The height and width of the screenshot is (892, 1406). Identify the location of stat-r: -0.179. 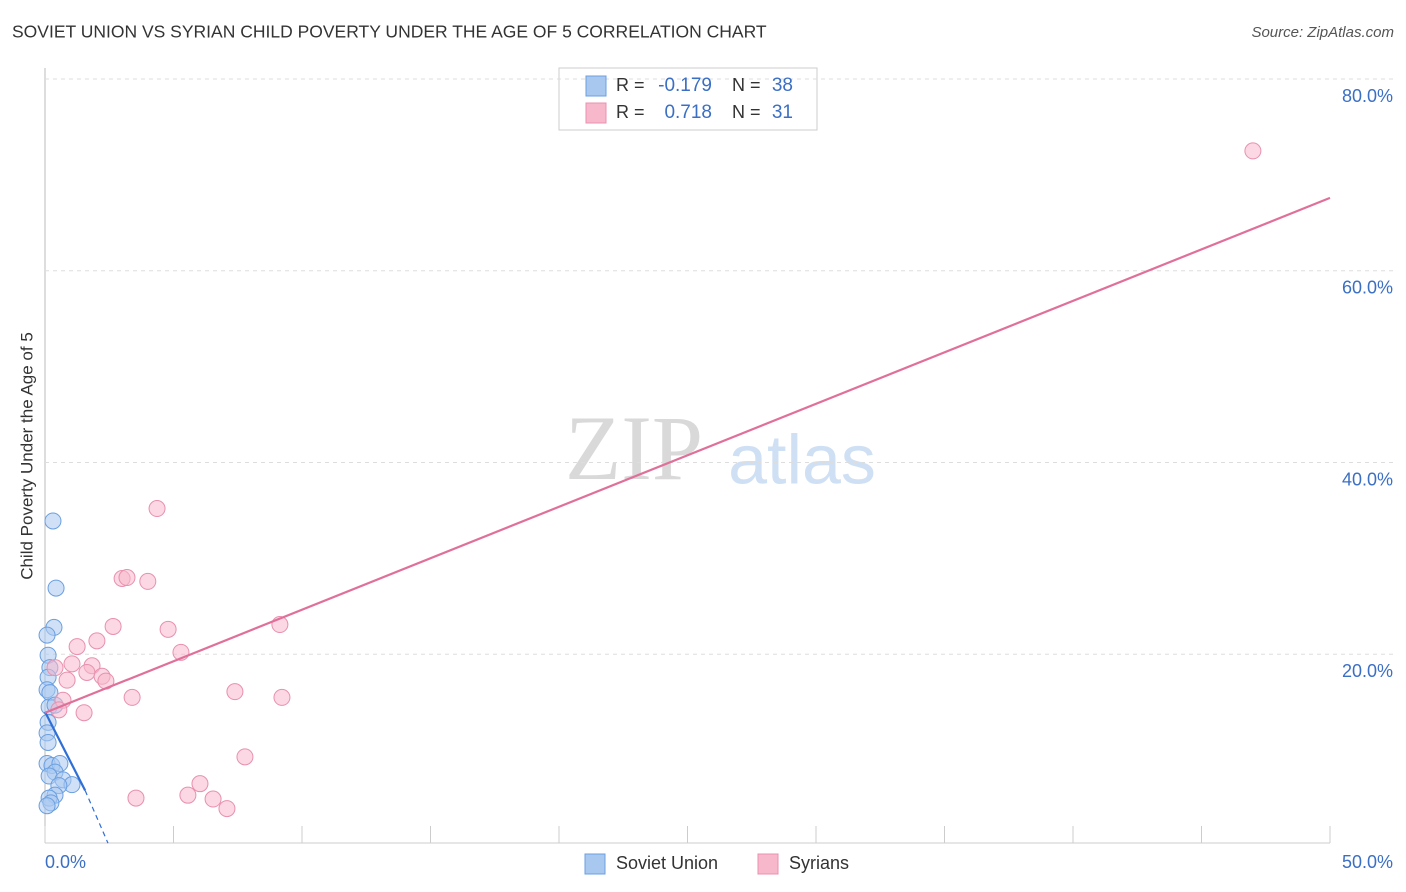
(685, 85).